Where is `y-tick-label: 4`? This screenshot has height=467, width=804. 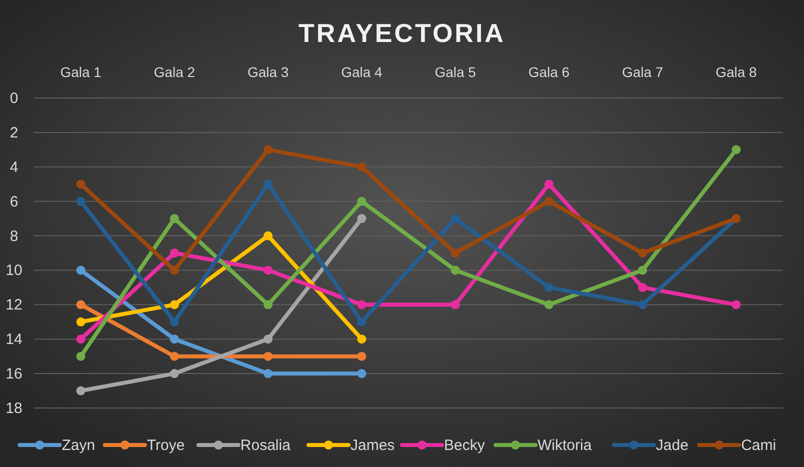 y-tick-label: 4 is located at coordinates (14, 167).